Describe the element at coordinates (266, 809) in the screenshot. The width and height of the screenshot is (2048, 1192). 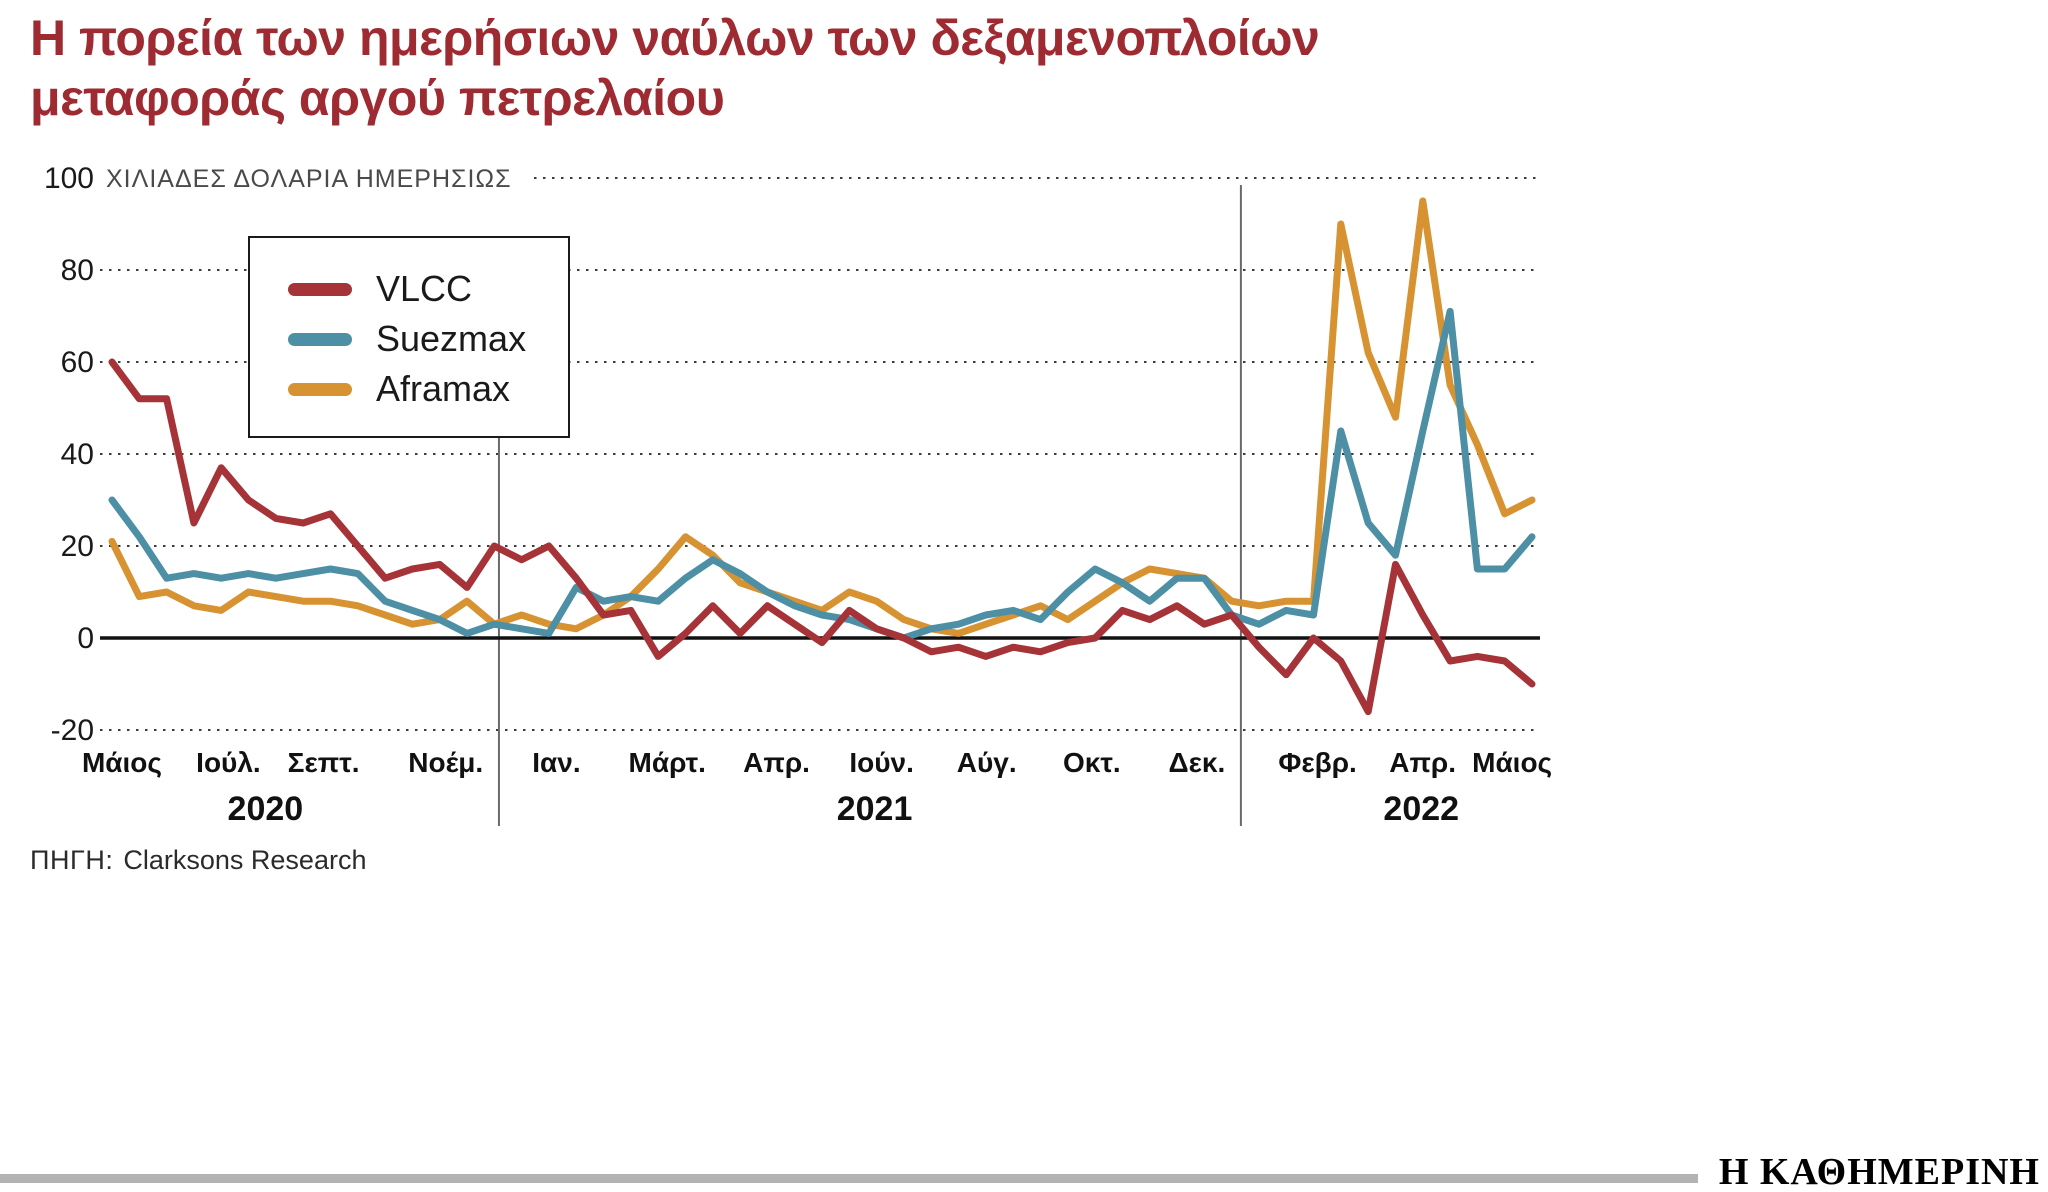
I see `x-year-label: 2020` at that location.